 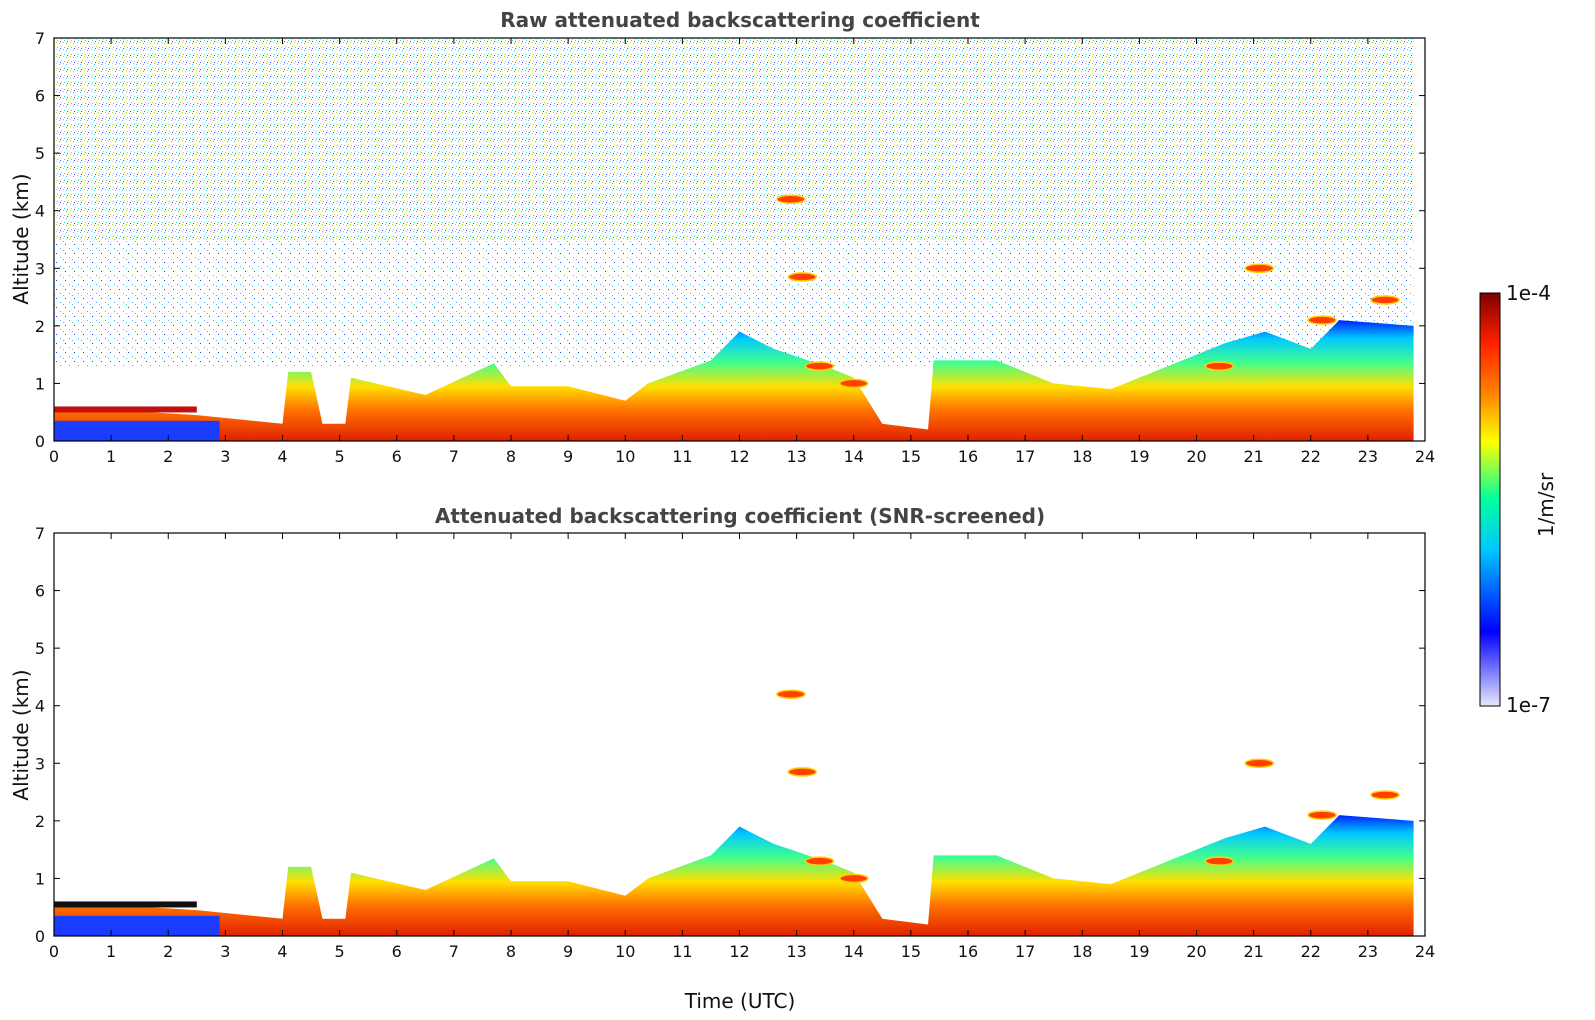 I want to click on x-tick-label: 15, so click(x=911, y=456).